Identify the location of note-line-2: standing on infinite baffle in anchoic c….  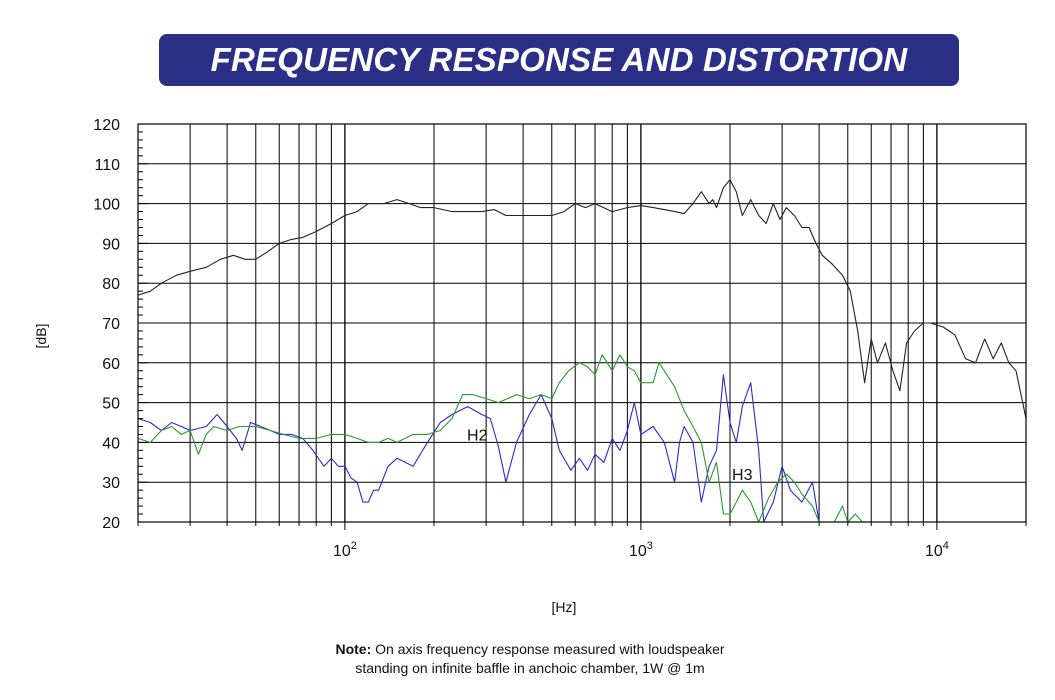
(530, 668).